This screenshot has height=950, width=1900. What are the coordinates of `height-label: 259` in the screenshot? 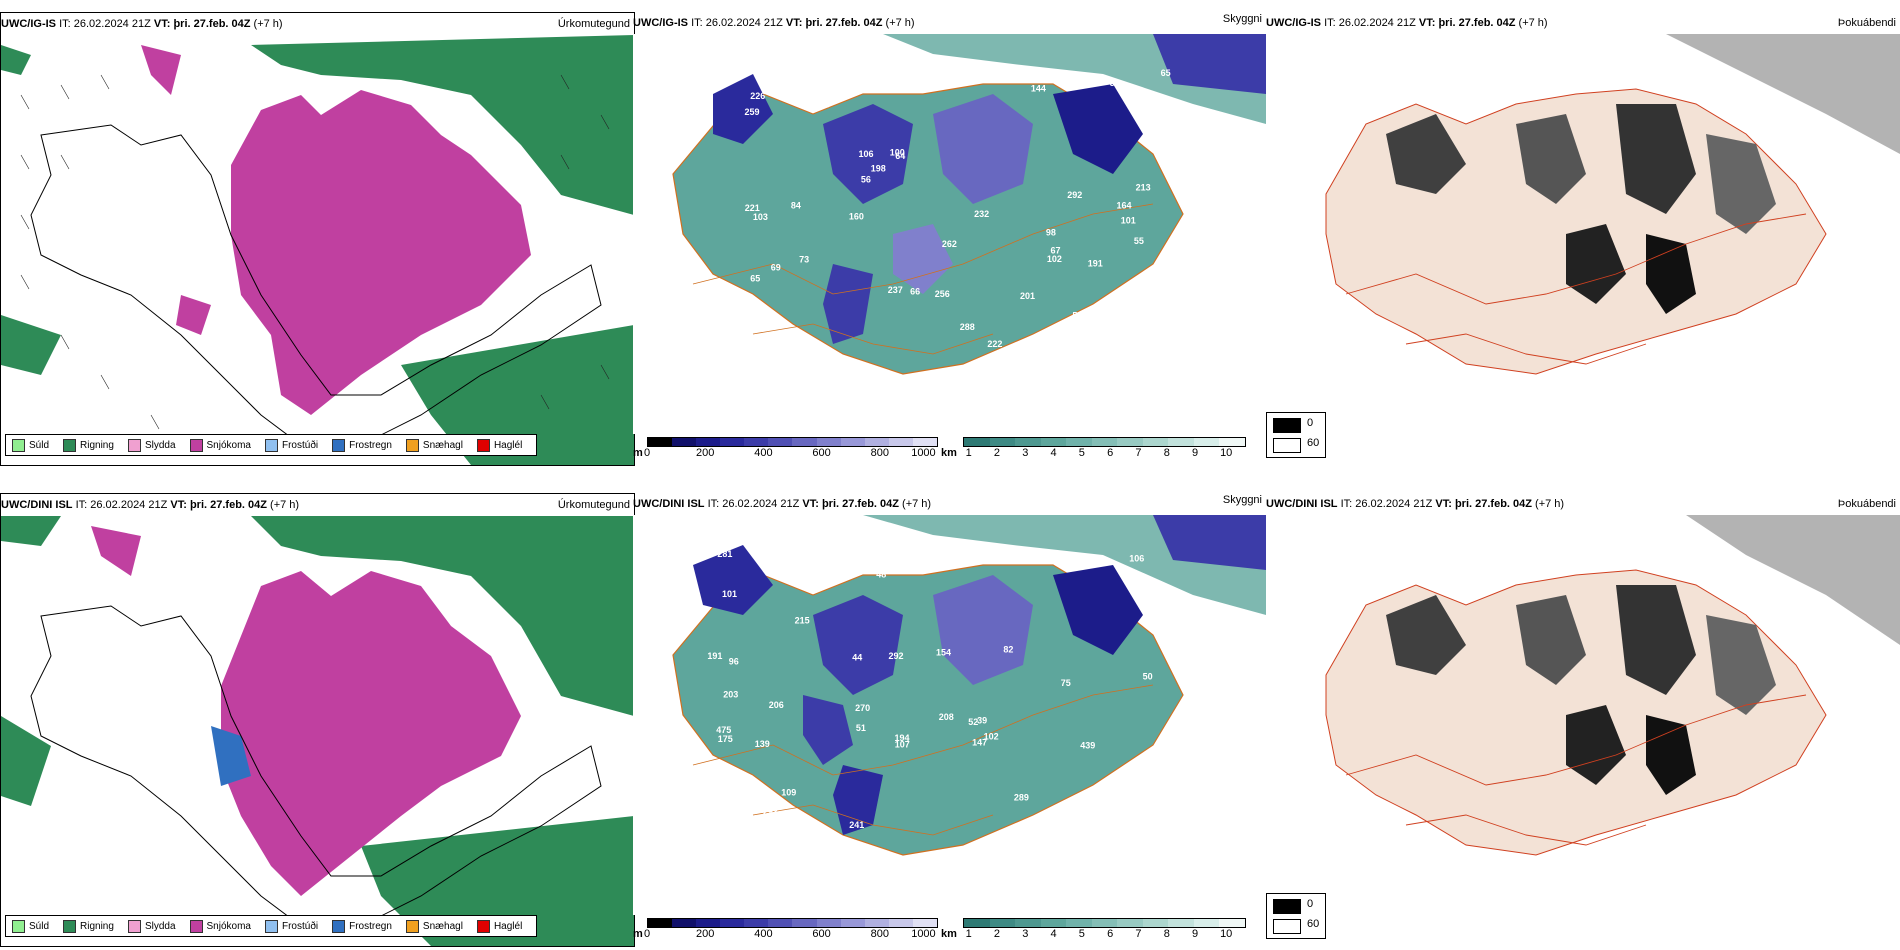 It's located at (752, 112).